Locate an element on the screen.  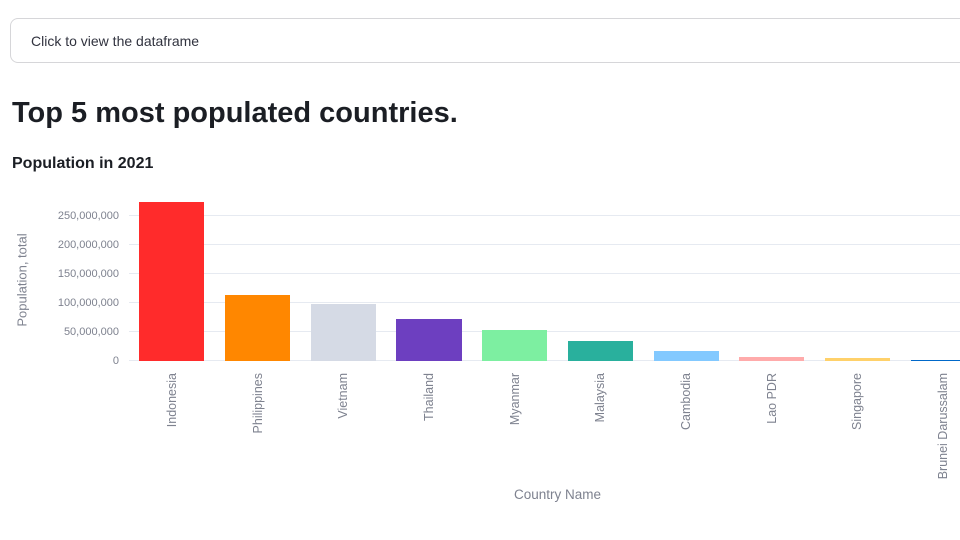
x-tick-label-vietnam: Vietnam is located at coordinates (343, 395).